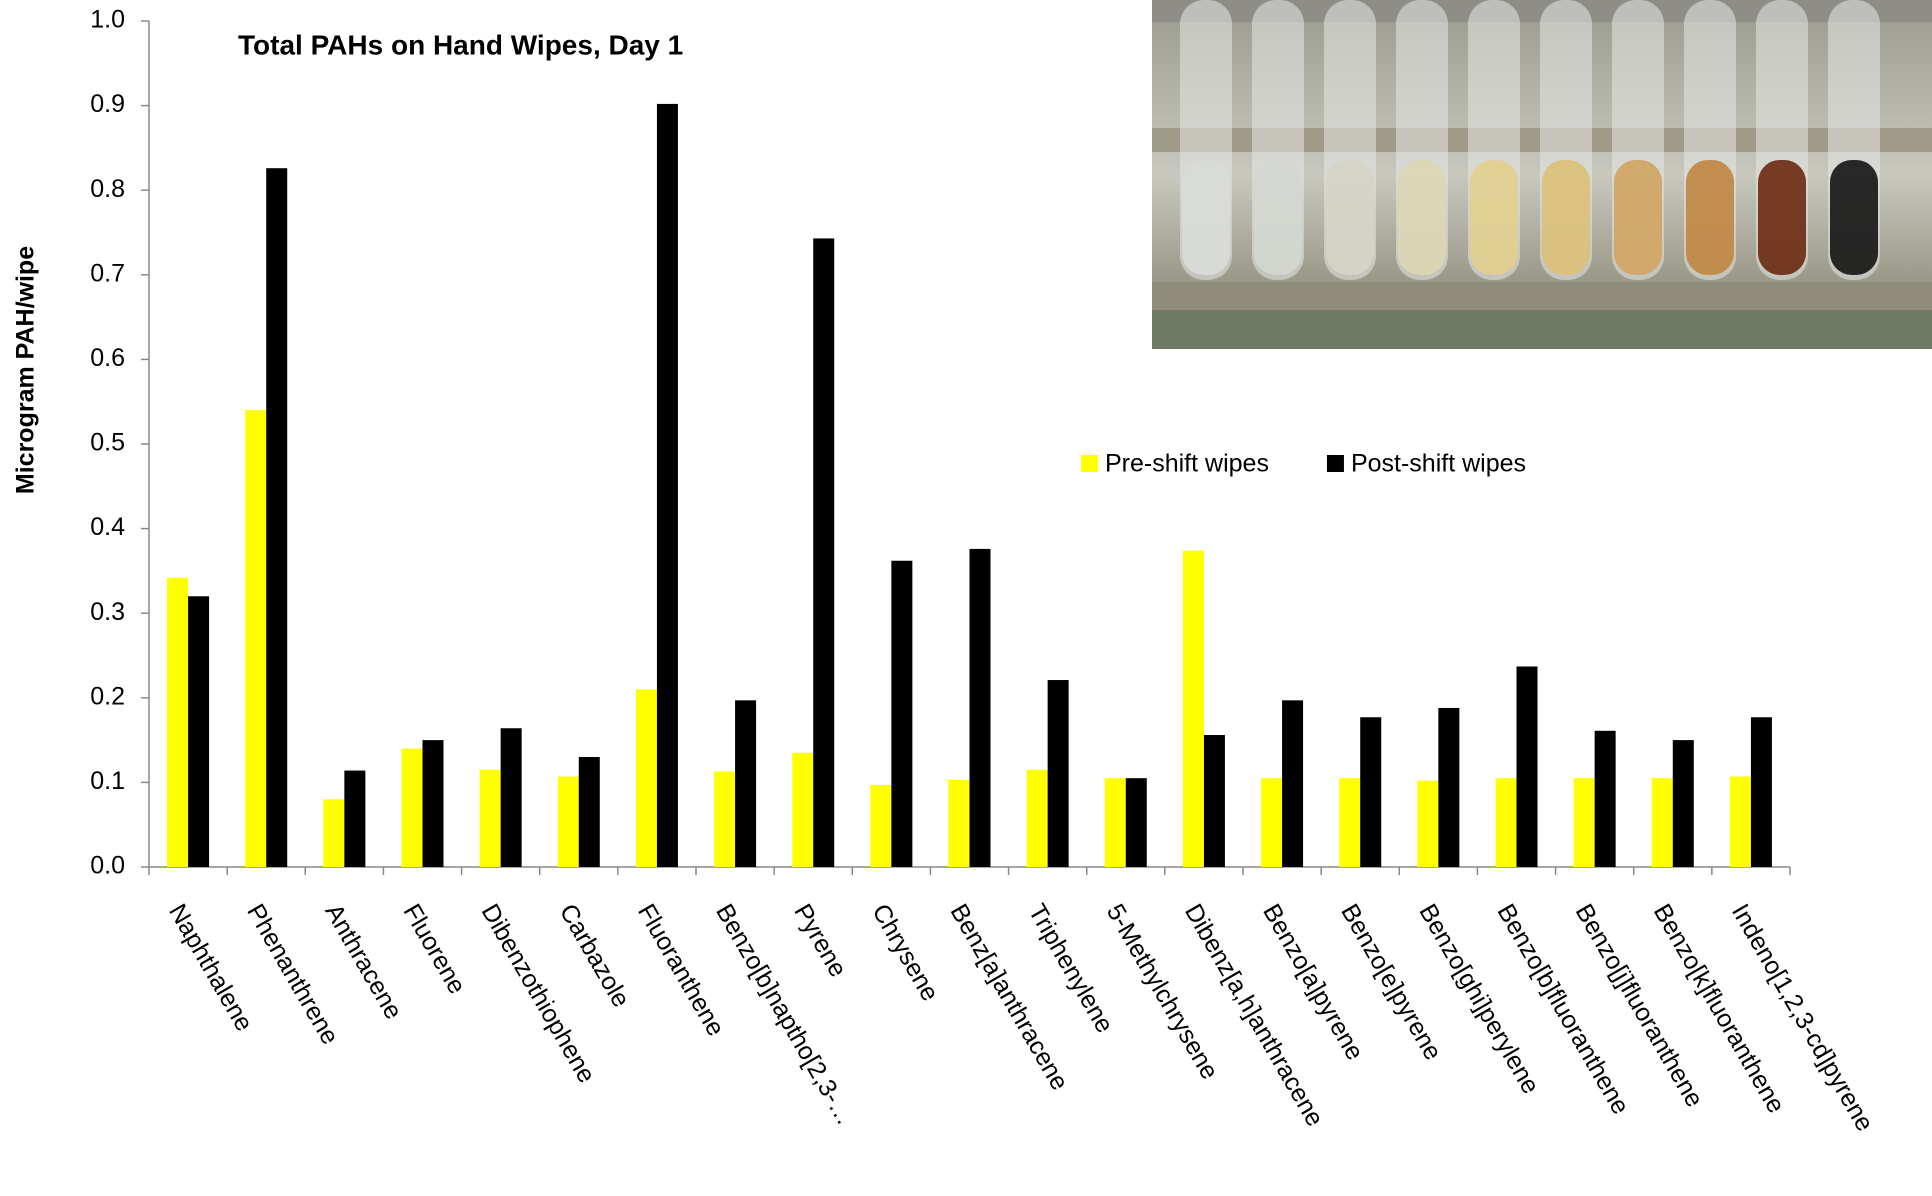 The width and height of the screenshot is (1932, 1196). What do you see at coordinates (107, 866) in the screenshot?
I see `y-tick-label: 0.0` at bounding box center [107, 866].